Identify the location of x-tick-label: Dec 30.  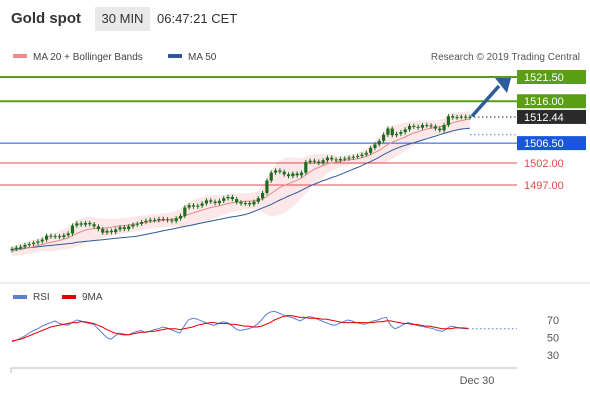
(477, 381).